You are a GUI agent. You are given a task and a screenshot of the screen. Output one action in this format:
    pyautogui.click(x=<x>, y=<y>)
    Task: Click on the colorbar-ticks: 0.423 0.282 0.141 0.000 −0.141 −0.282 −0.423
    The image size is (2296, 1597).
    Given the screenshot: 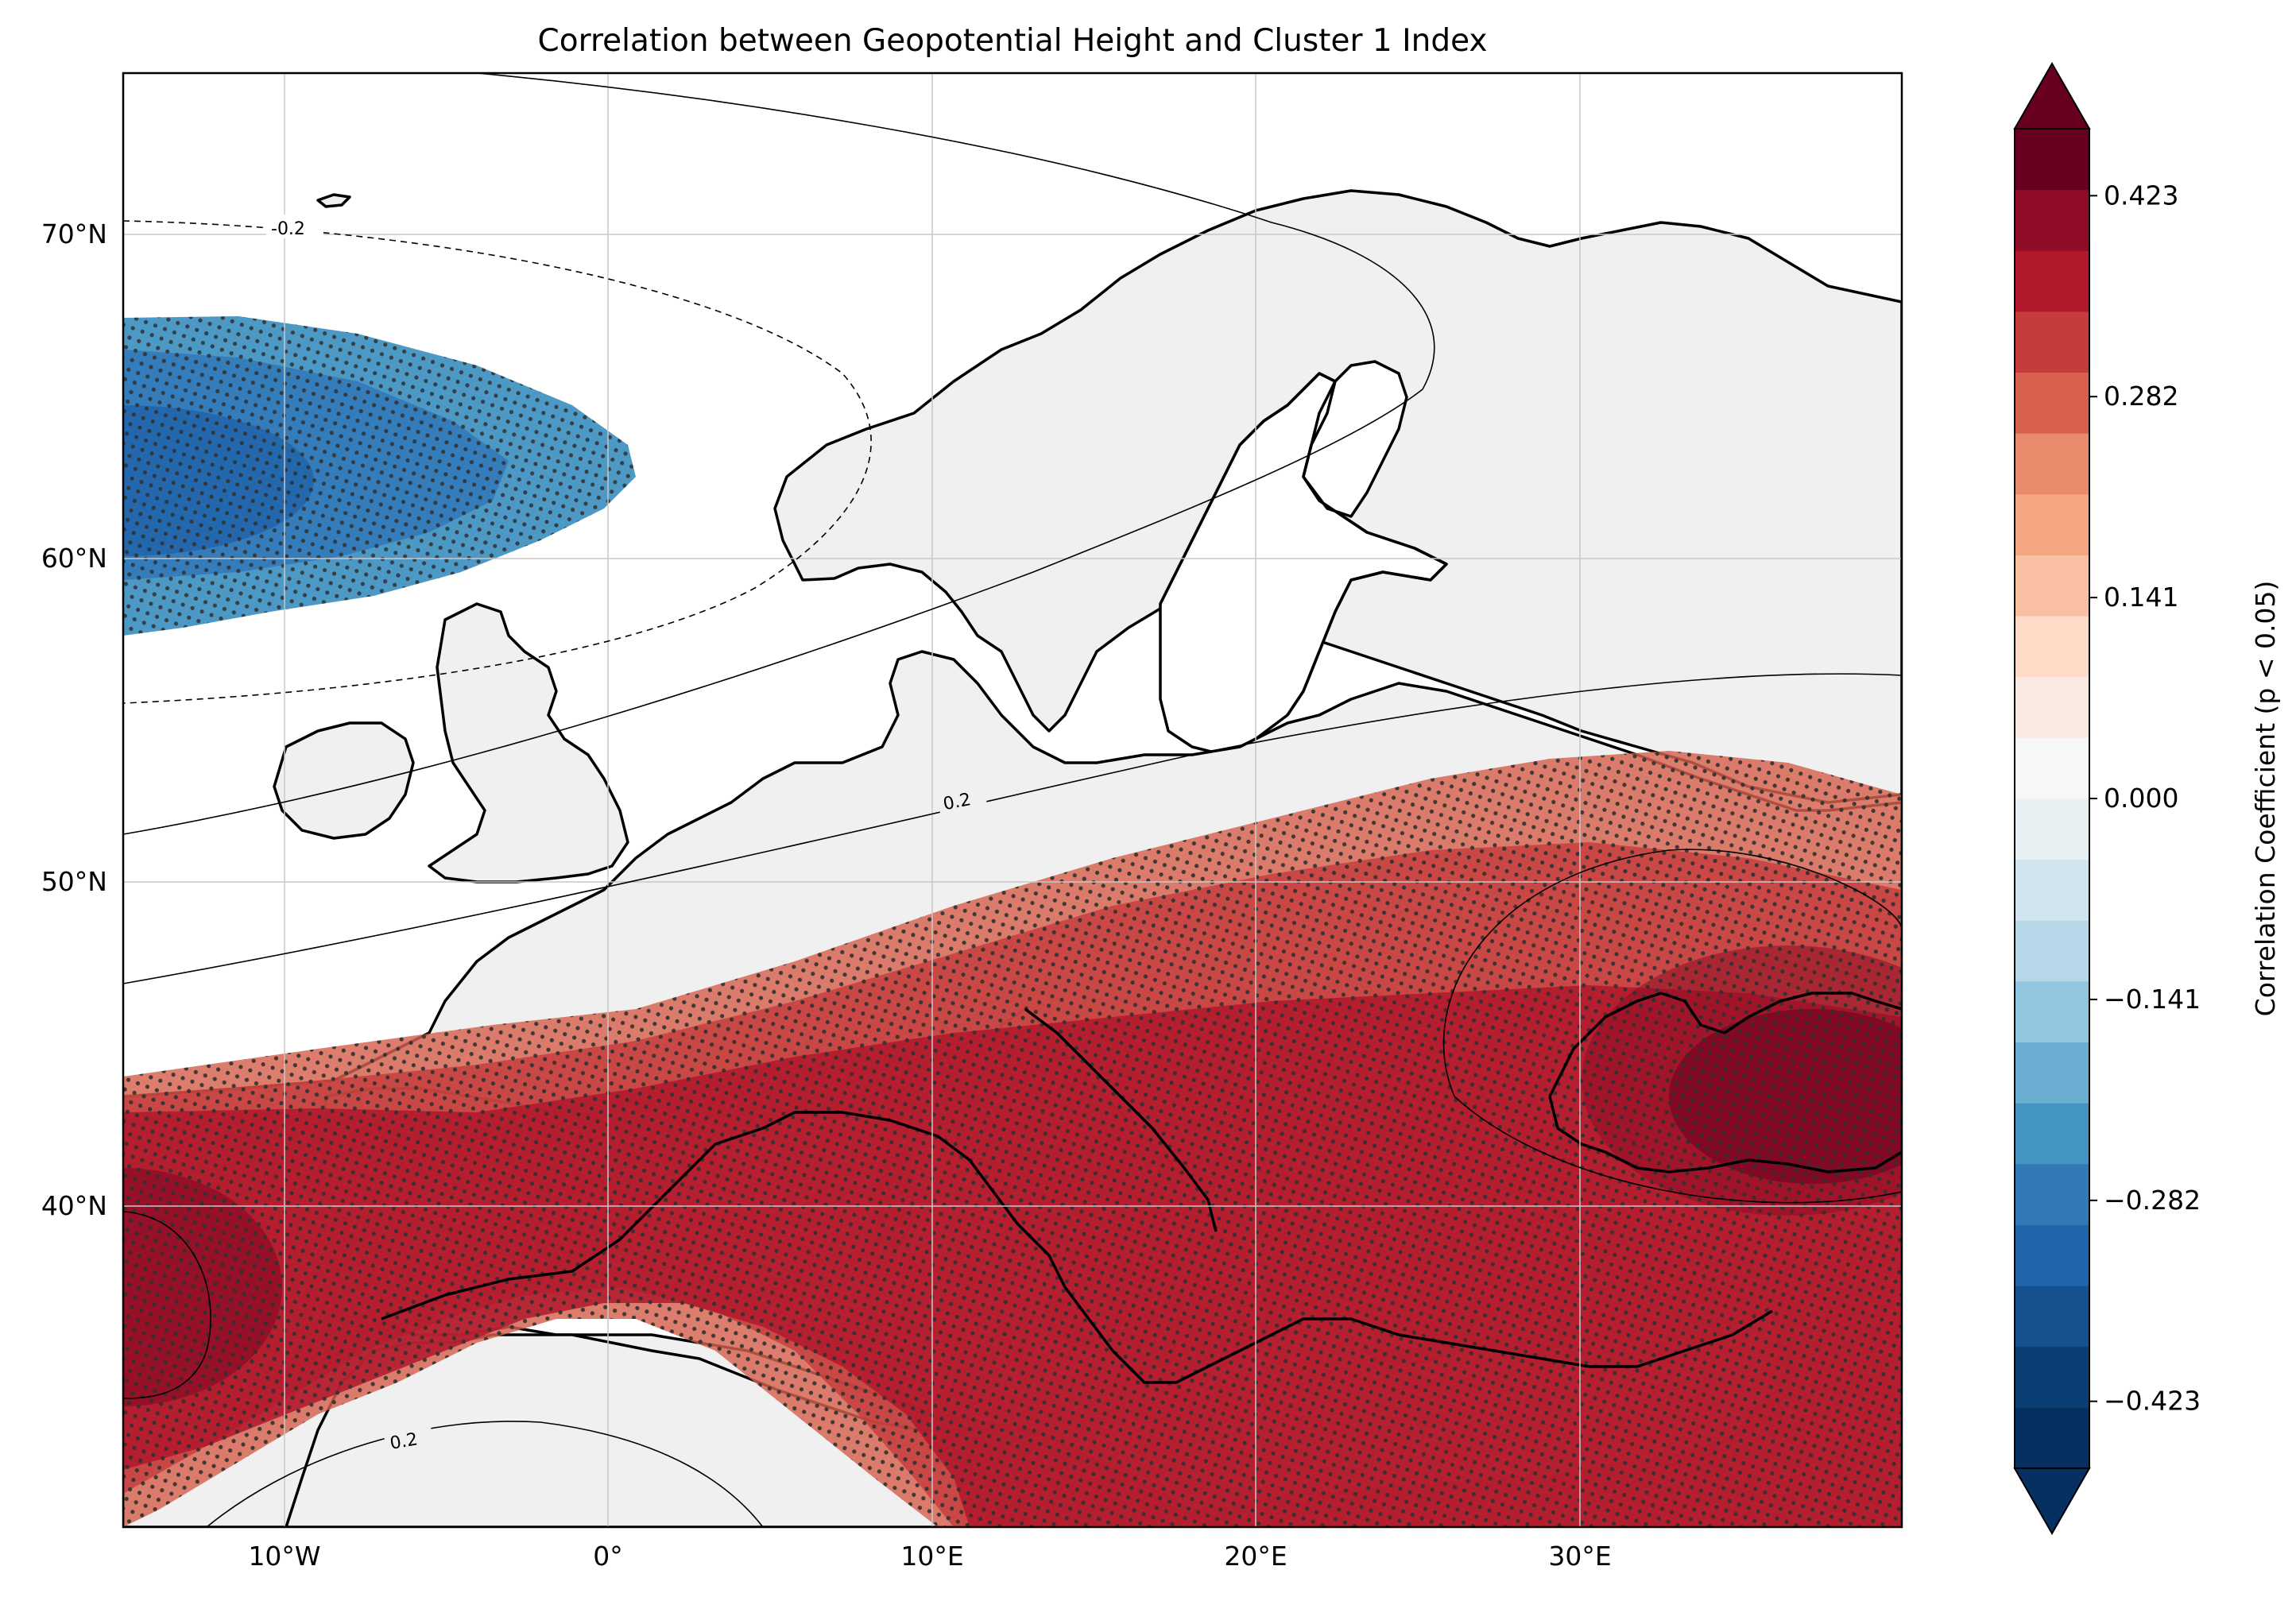 What is the action you would take?
    pyautogui.click(x=2145, y=799)
    